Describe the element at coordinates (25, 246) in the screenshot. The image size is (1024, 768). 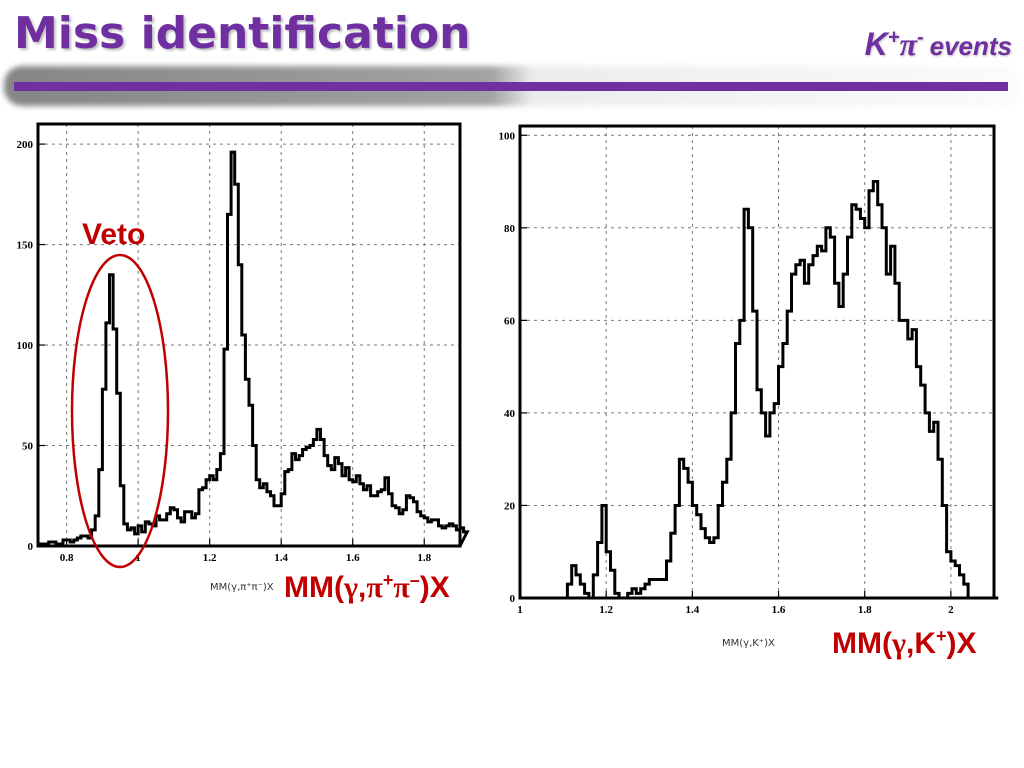
I see `y-tick-label: 150` at that location.